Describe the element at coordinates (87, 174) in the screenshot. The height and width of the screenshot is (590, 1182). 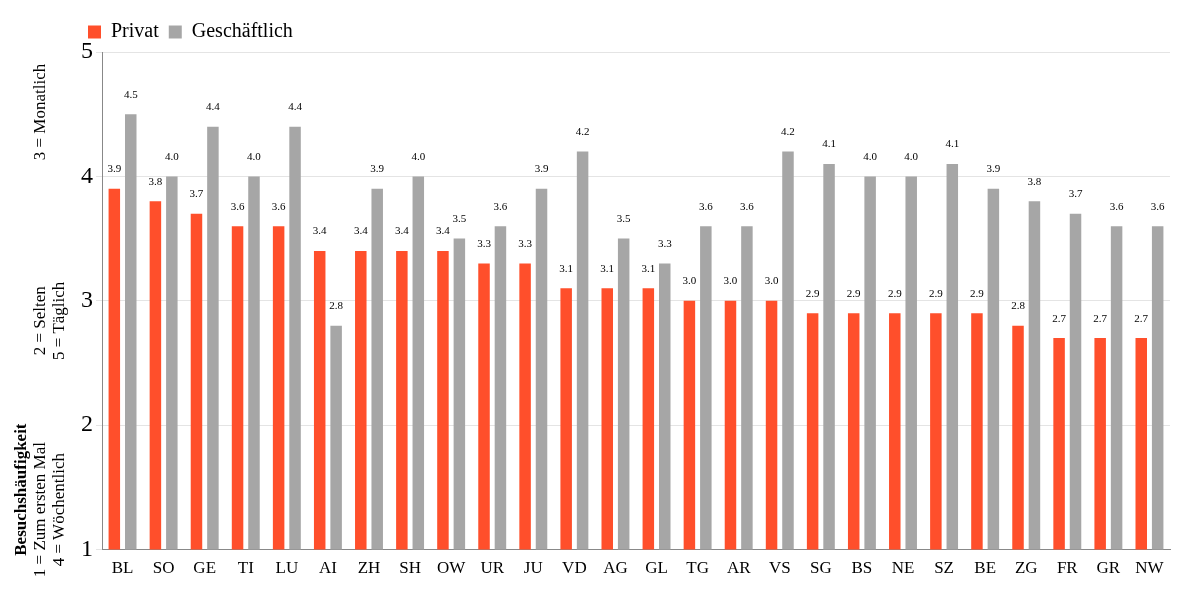
I see `y-tick-label: 4` at that location.